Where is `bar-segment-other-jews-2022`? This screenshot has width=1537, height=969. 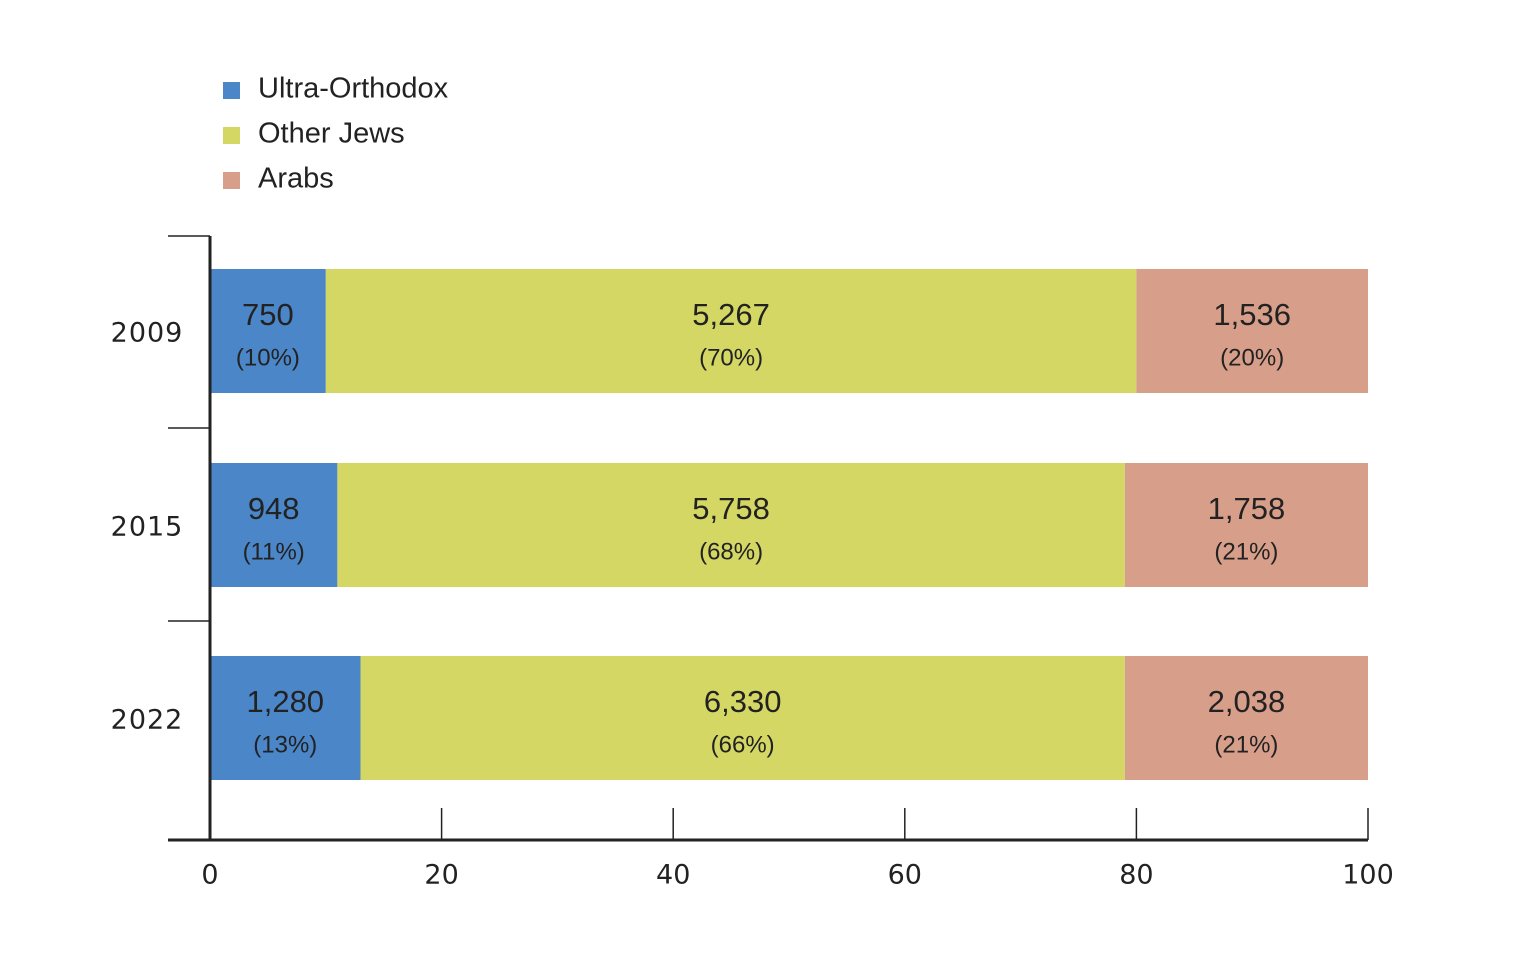 bar-segment-other-jews-2022 is located at coordinates (742, 718).